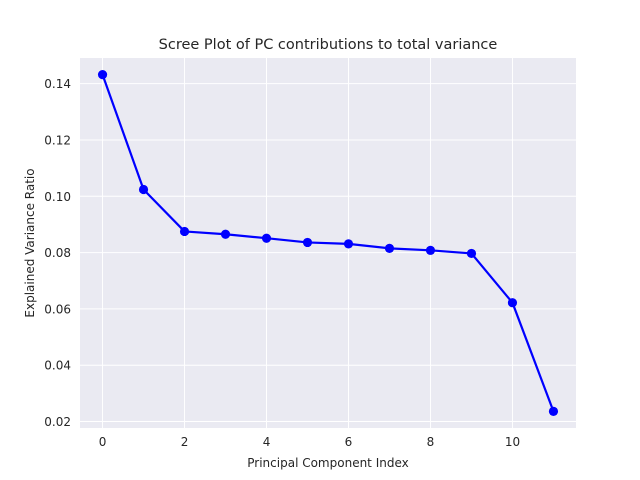 This screenshot has height=480, width=640. What do you see at coordinates (57, 84) in the screenshot?
I see `y-tick-label: 0.14` at bounding box center [57, 84].